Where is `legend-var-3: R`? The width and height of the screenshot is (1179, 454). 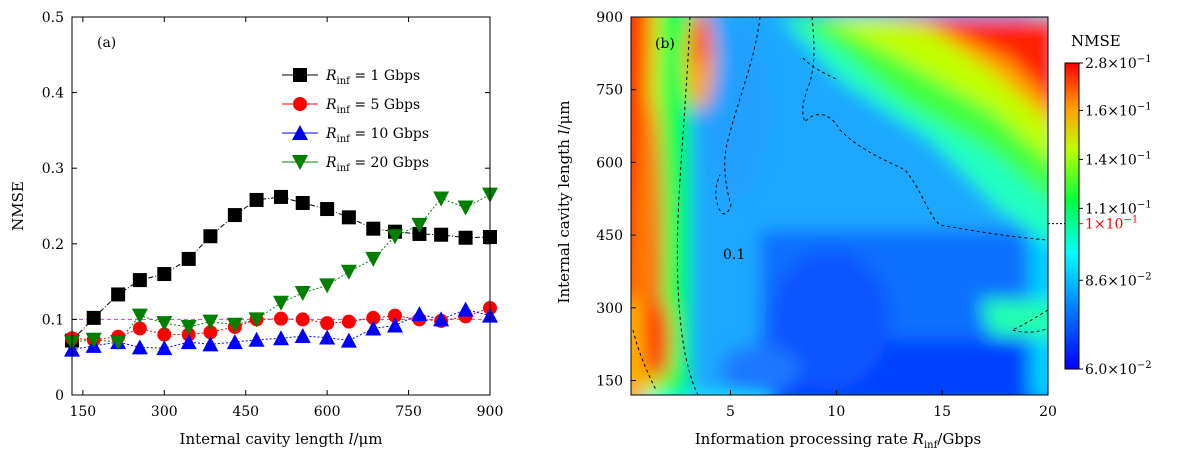
legend-var-3: R is located at coordinates (331, 163).